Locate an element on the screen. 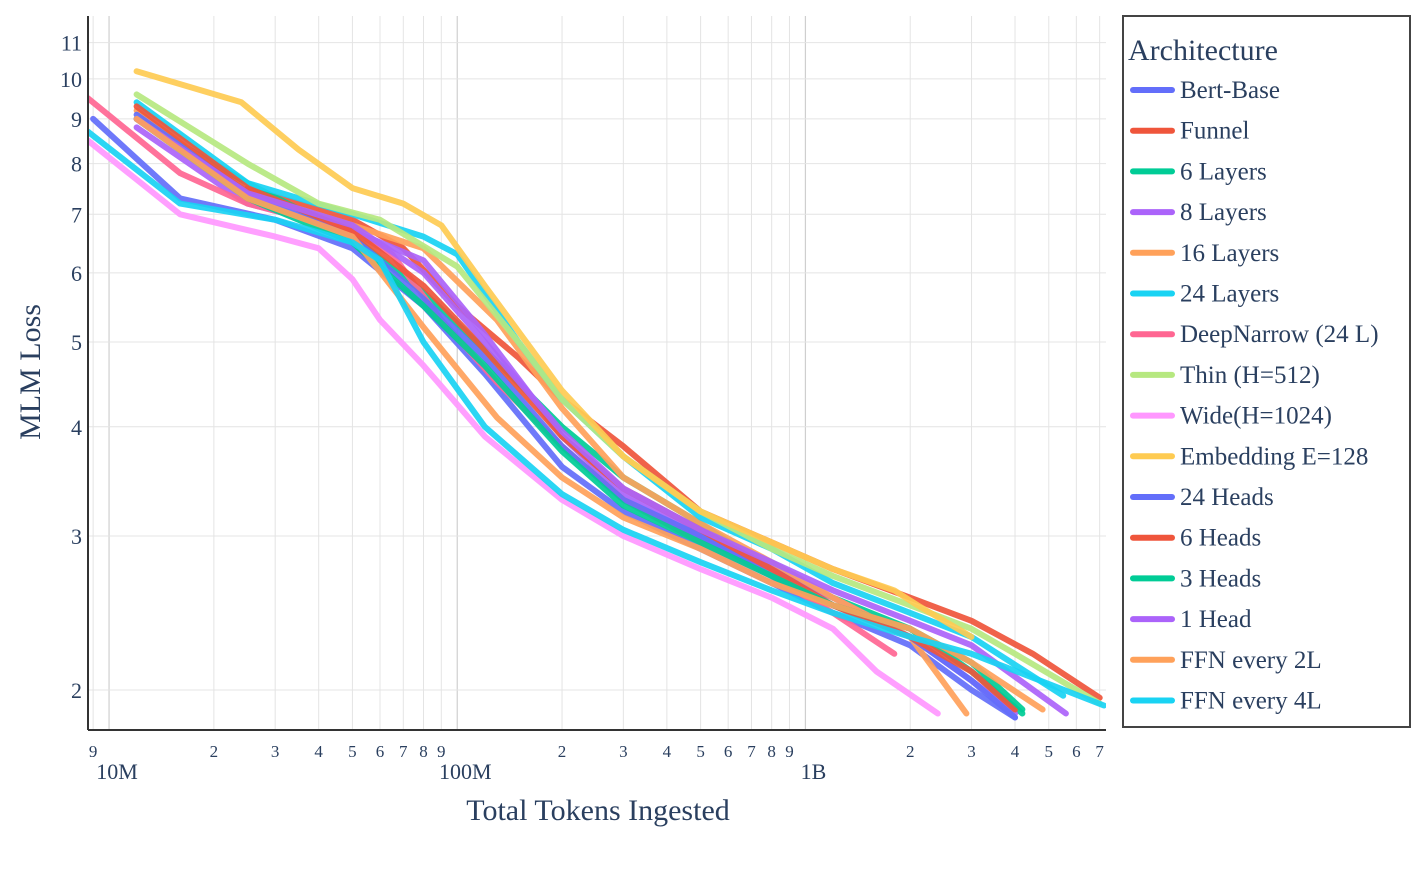 The width and height of the screenshot is (1413, 883). y-tick-label: 10 is located at coordinates (71, 79).